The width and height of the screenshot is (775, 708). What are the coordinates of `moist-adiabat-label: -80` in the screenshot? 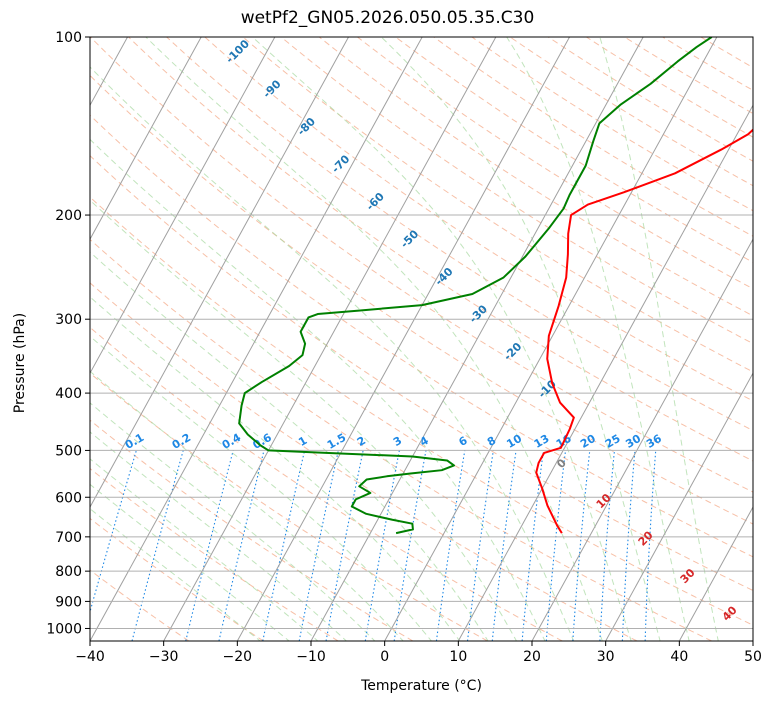 It's located at (306, 126).